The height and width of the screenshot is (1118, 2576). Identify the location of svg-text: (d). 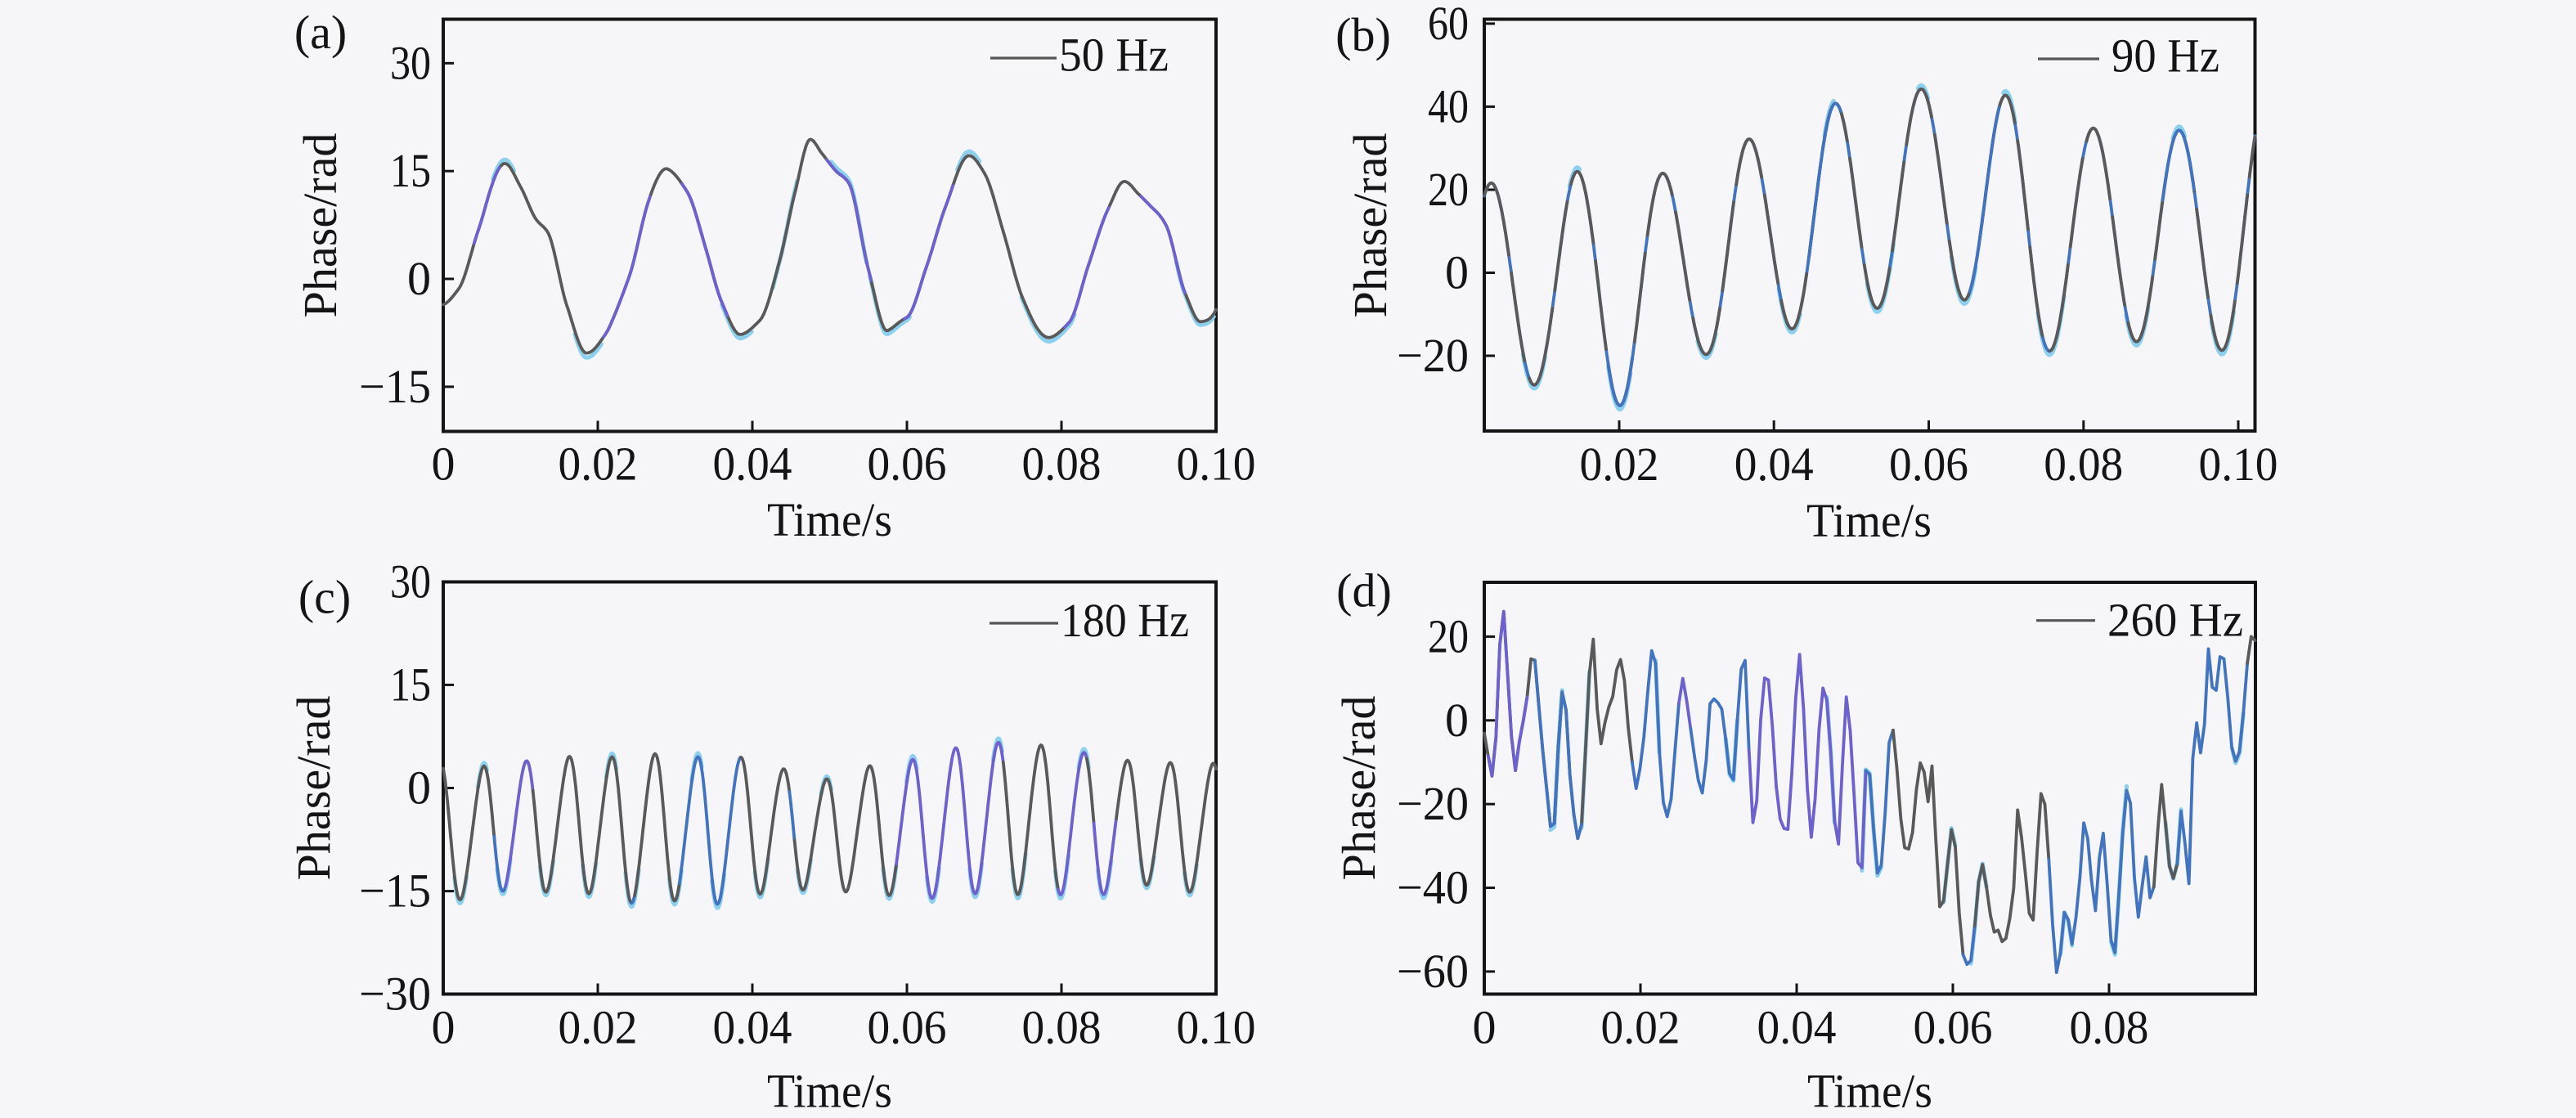
(1364, 590).